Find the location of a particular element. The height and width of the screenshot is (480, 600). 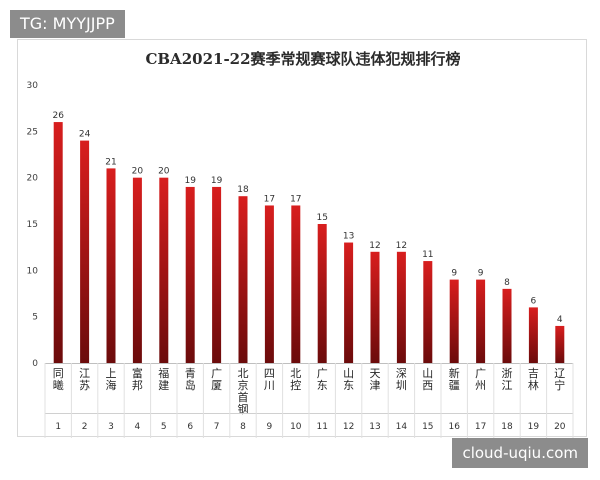

rank-label: 15 is located at coordinates (427, 427).